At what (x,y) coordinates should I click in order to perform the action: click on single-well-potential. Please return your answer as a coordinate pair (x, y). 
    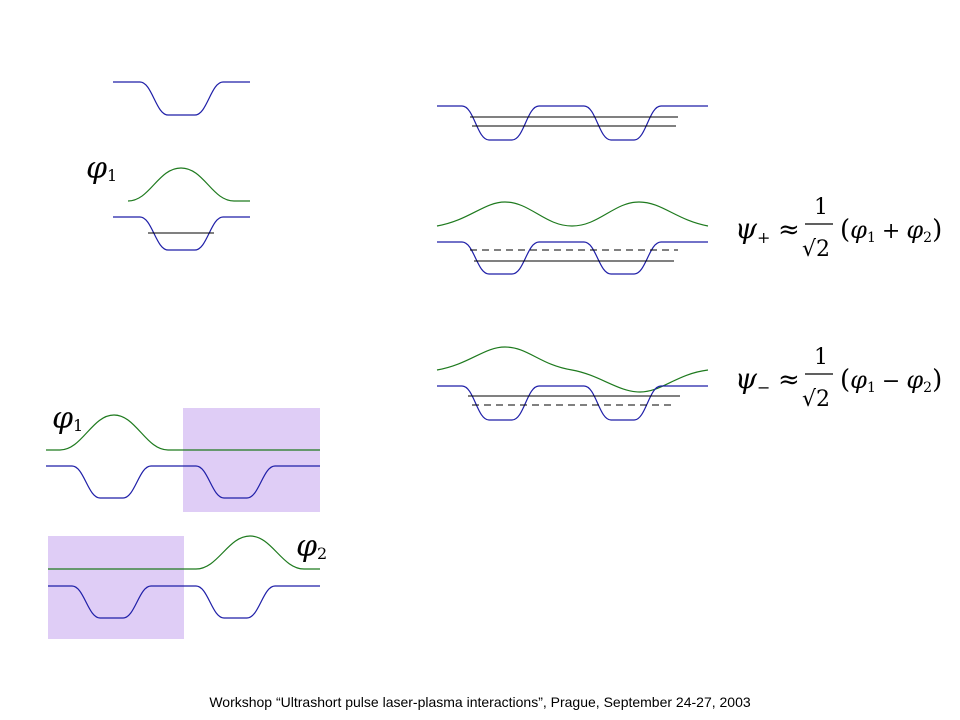
    Looking at the image, I should click on (181, 98).